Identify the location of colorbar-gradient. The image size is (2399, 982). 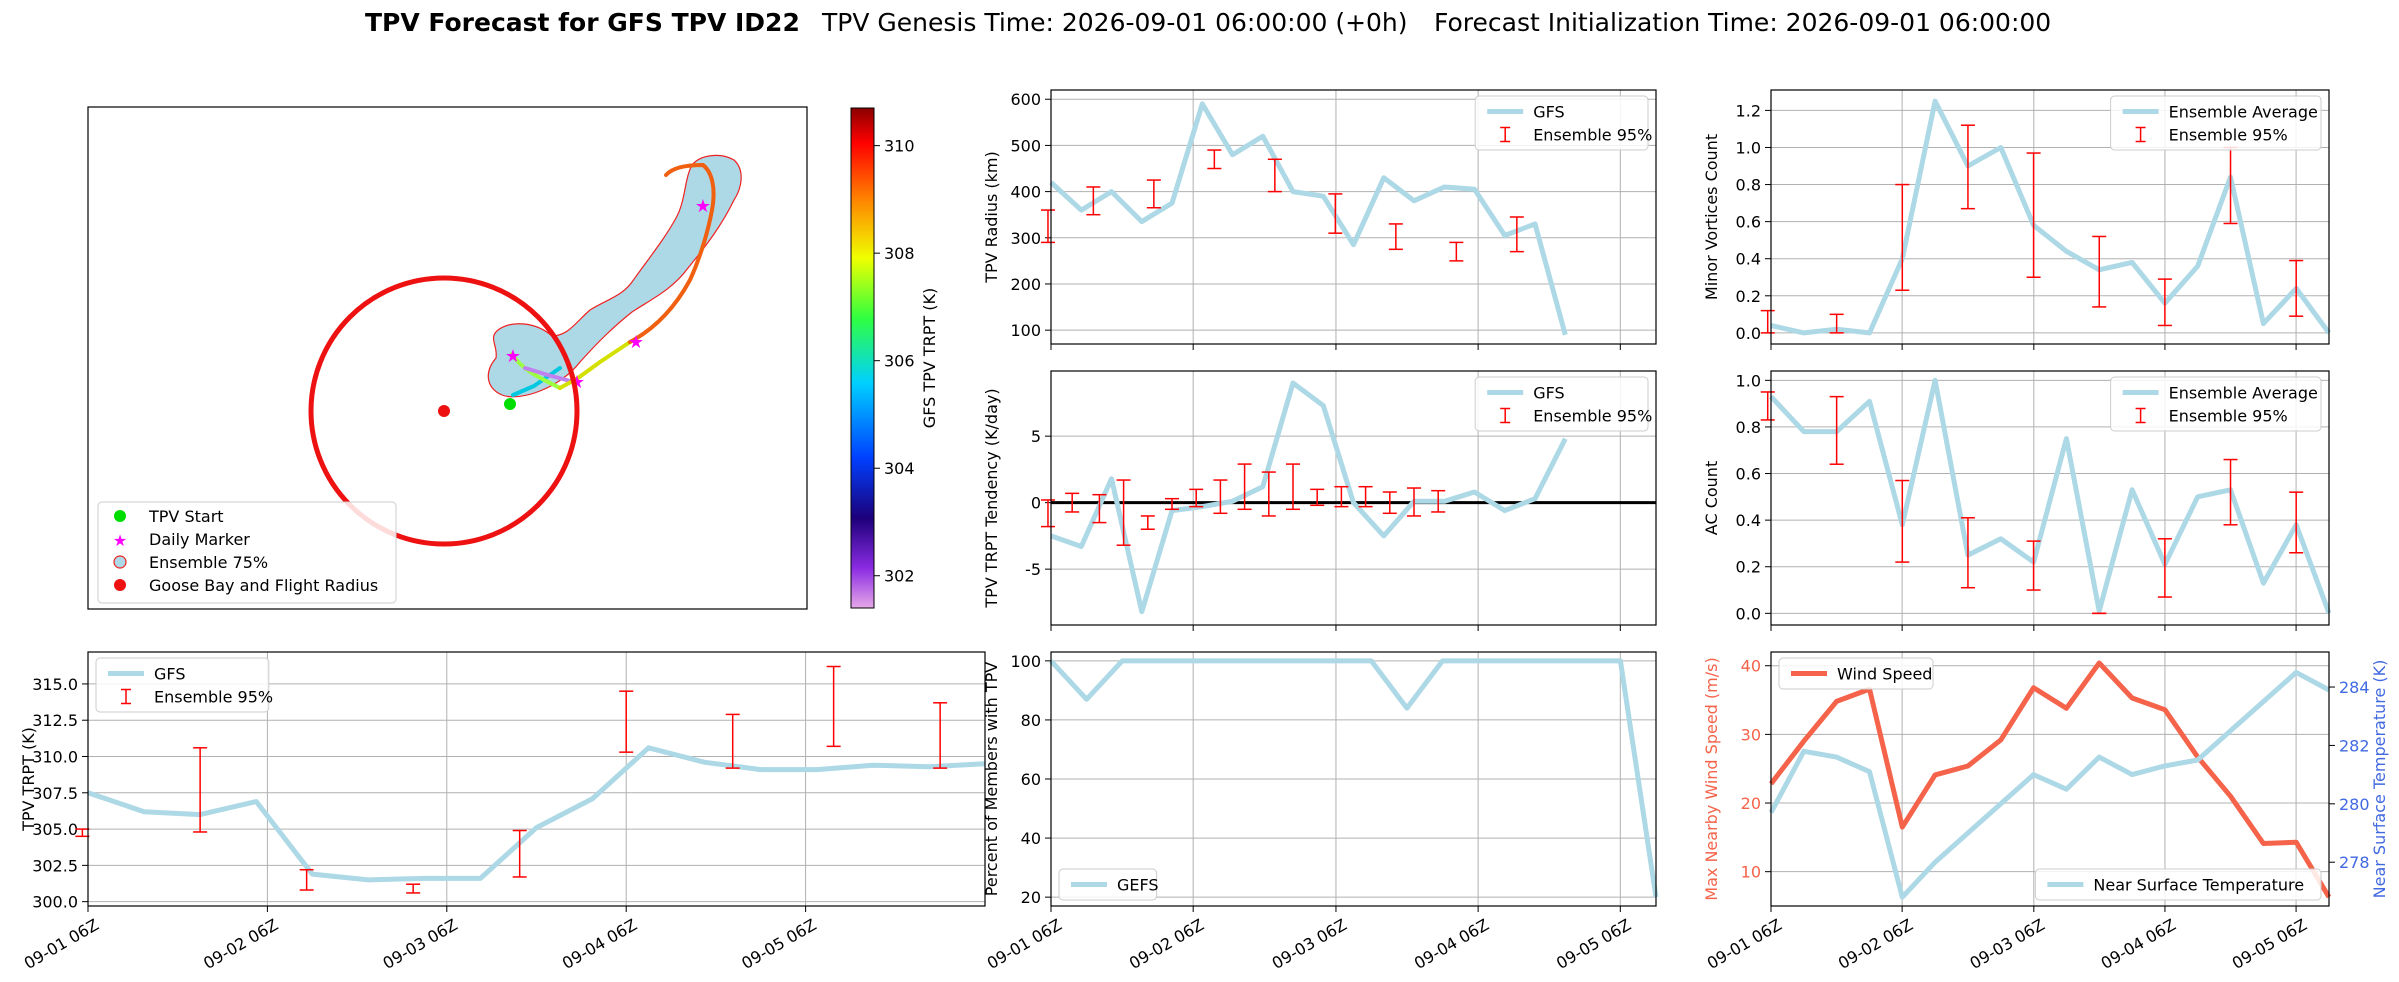
(862, 358).